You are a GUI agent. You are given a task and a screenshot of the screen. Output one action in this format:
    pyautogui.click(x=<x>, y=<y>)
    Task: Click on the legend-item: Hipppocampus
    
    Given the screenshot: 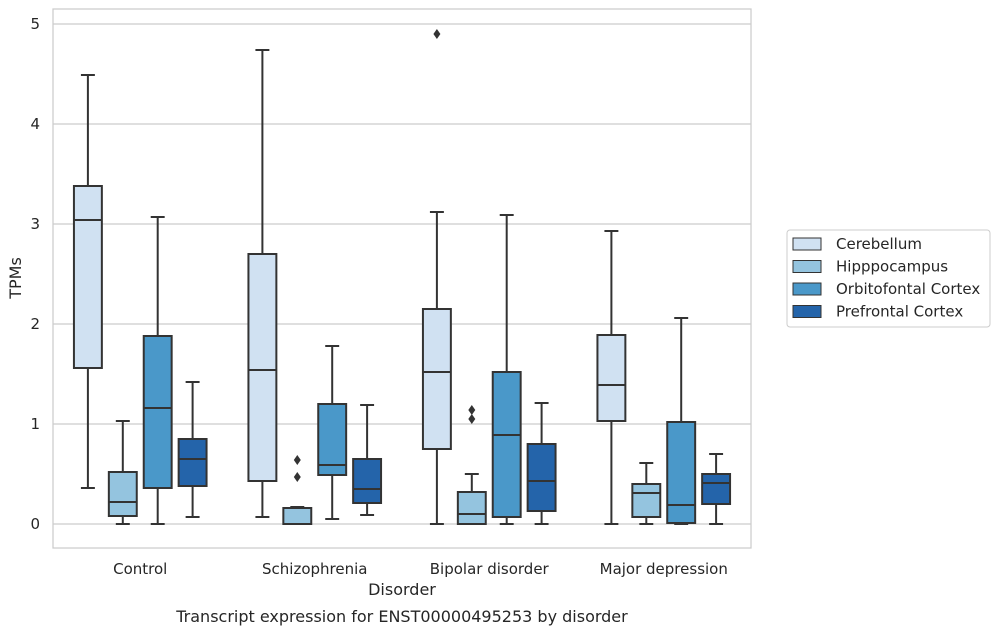 What is the action you would take?
    pyautogui.click(x=870, y=267)
    